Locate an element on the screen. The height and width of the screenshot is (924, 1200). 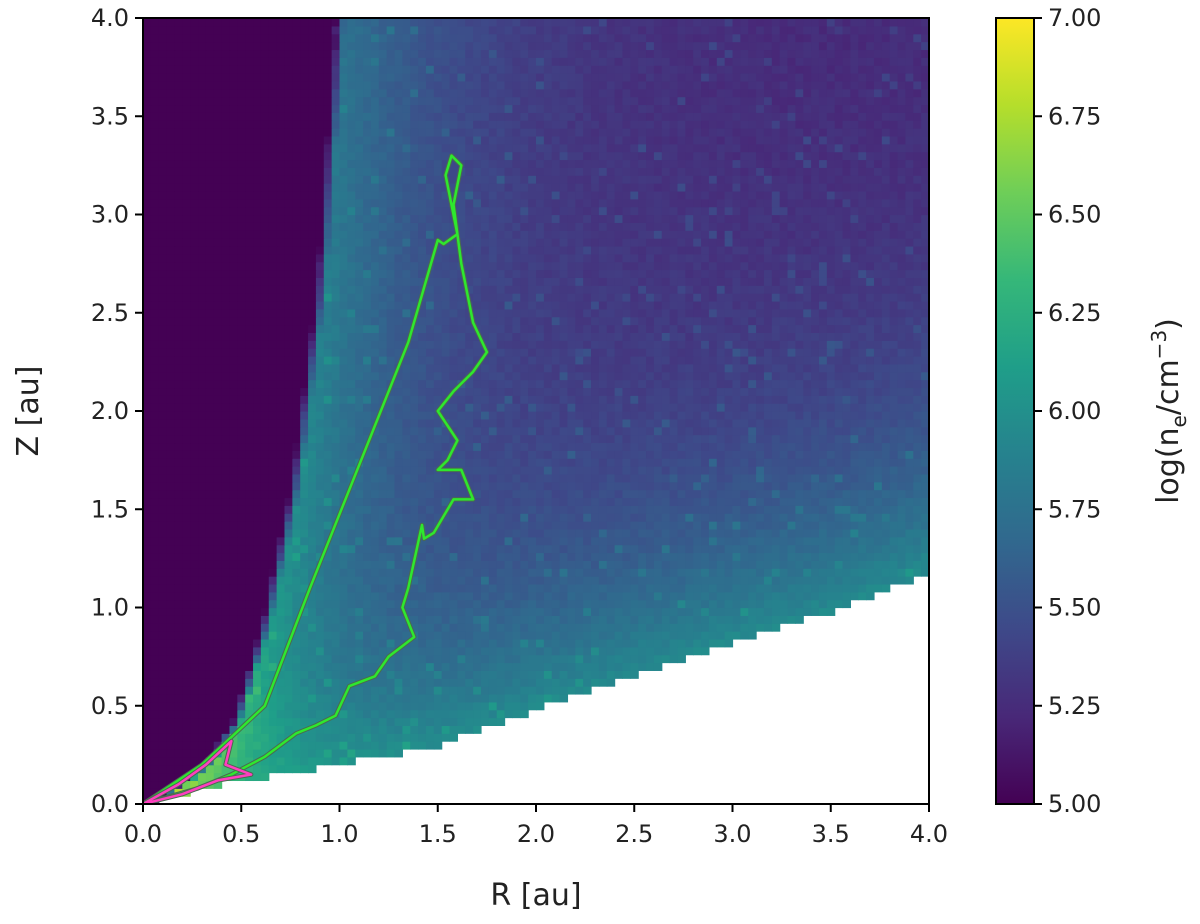
colorbar-tick-label: 5.25 is located at coordinates (1074, 706).